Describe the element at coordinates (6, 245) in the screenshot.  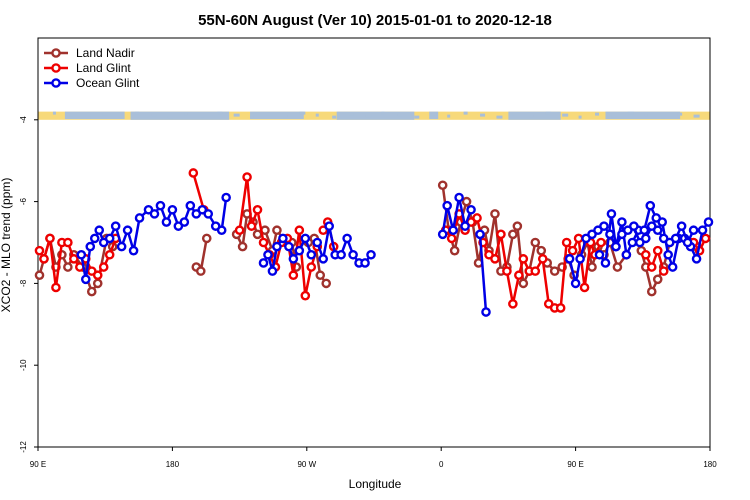
I see `y-axis-label: XCO2 - MLO trend (ppm)` at that location.